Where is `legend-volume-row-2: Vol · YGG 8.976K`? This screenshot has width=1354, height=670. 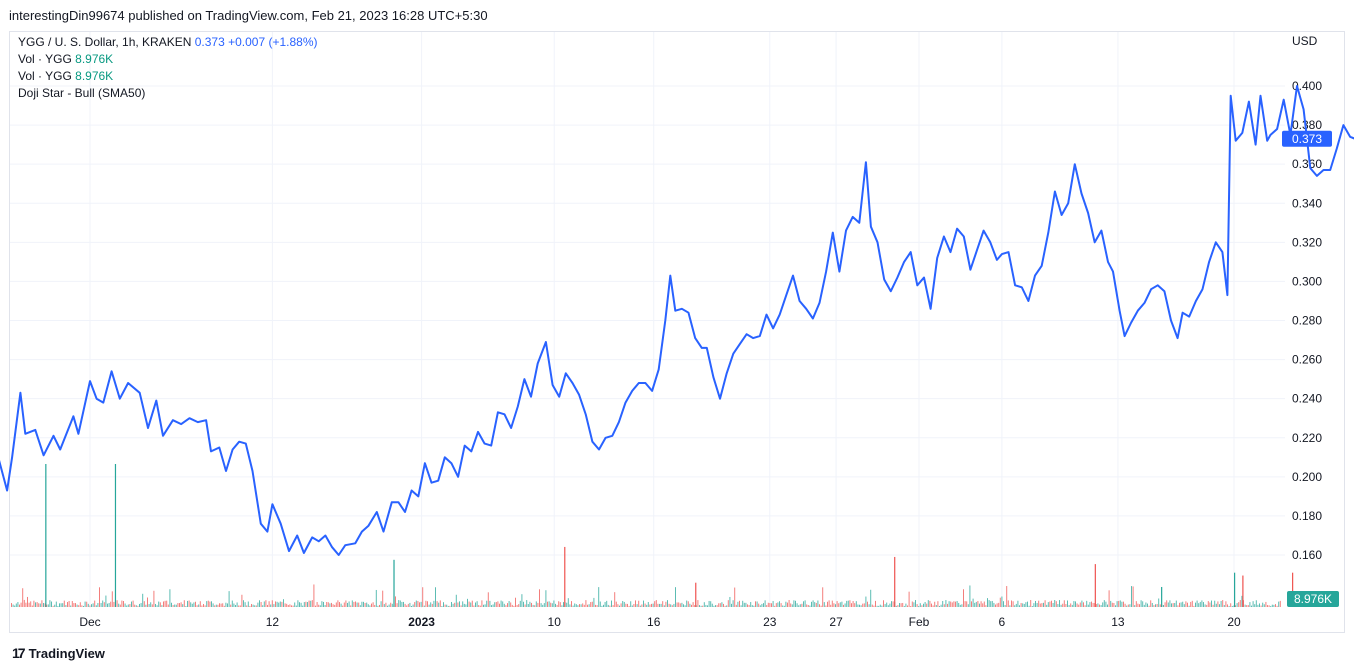 legend-volume-row-2: Vol · YGG 8.976K is located at coordinates (168, 76).